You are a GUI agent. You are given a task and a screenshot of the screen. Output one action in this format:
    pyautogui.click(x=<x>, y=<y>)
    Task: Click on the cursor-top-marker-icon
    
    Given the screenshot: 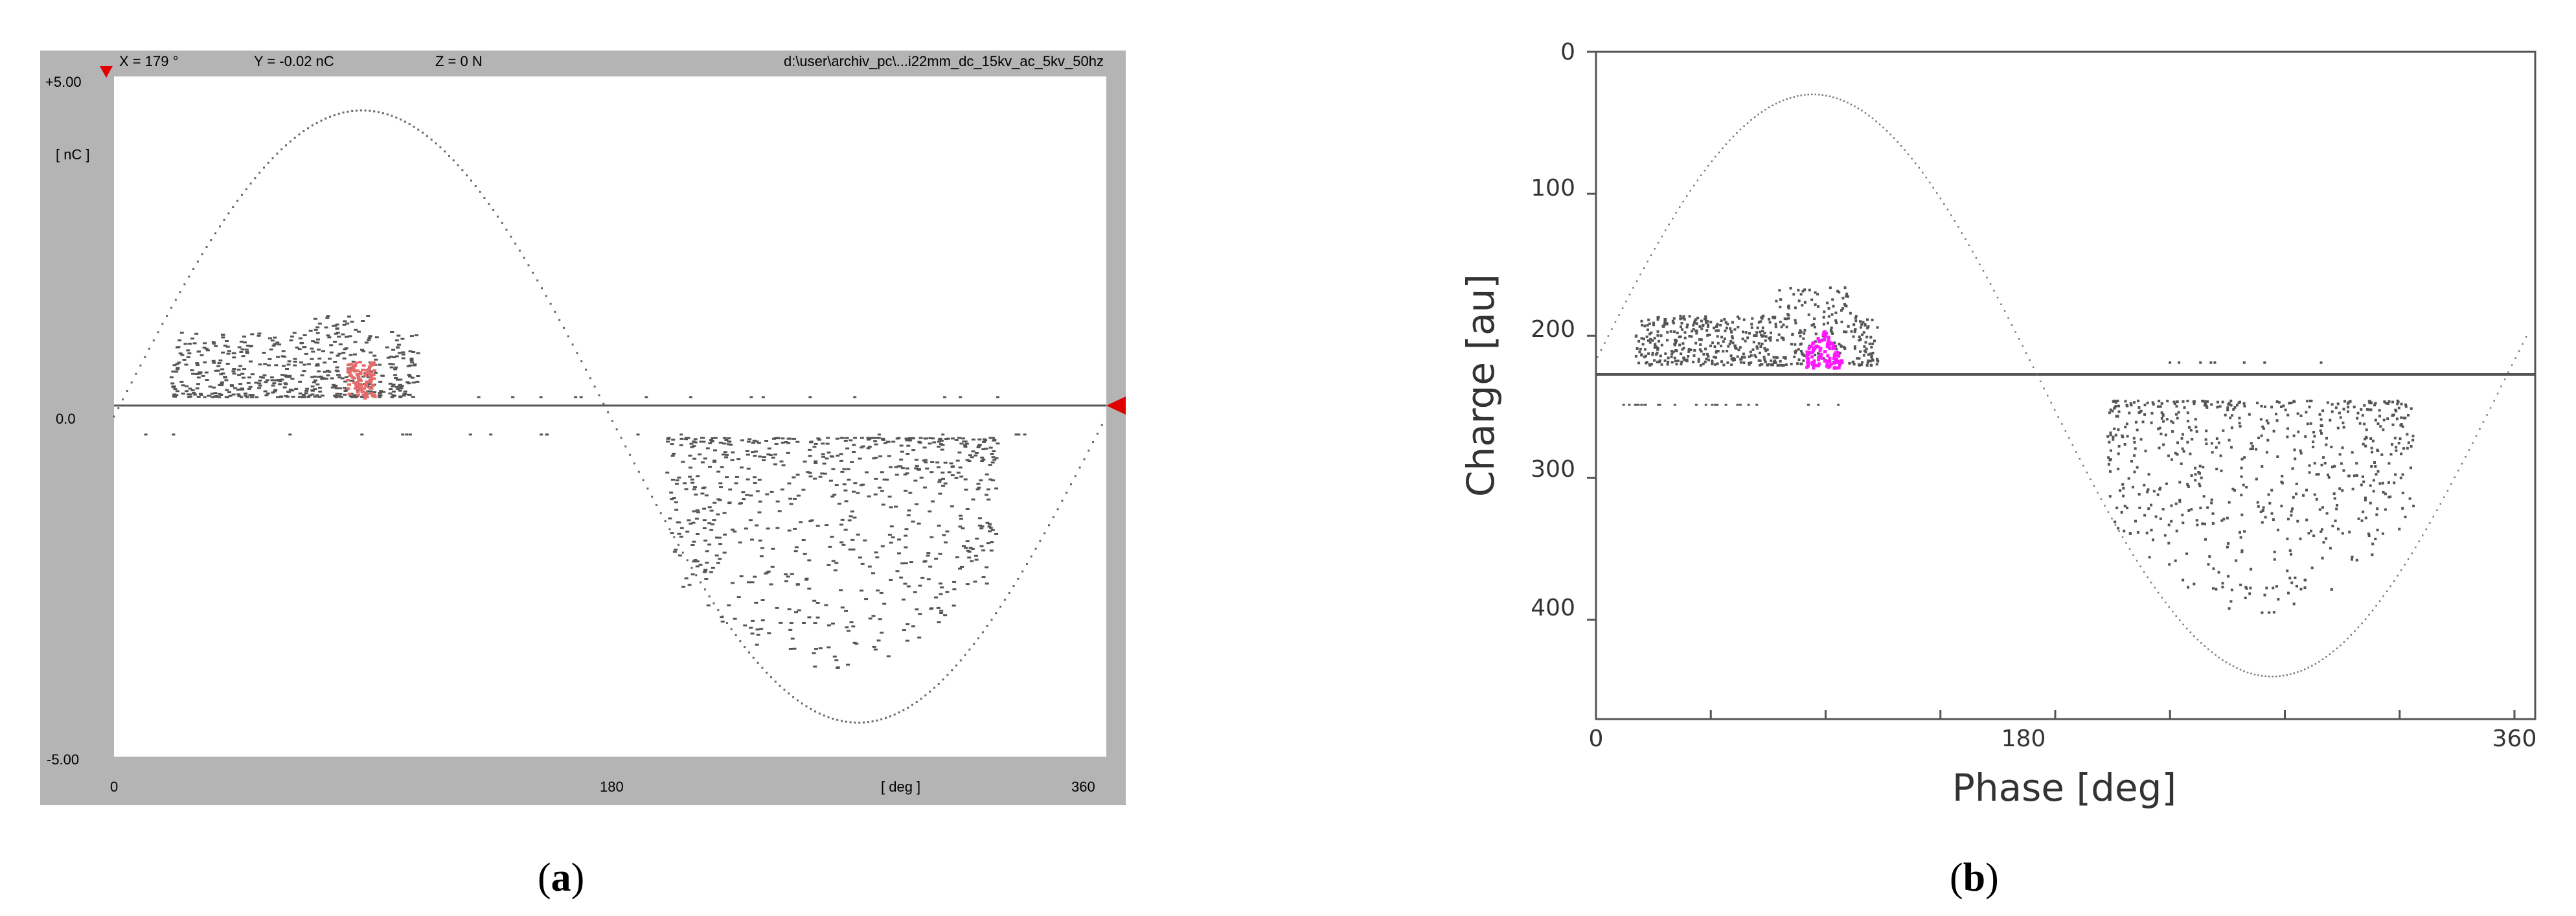 What is the action you would take?
    pyautogui.click(x=107, y=72)
    